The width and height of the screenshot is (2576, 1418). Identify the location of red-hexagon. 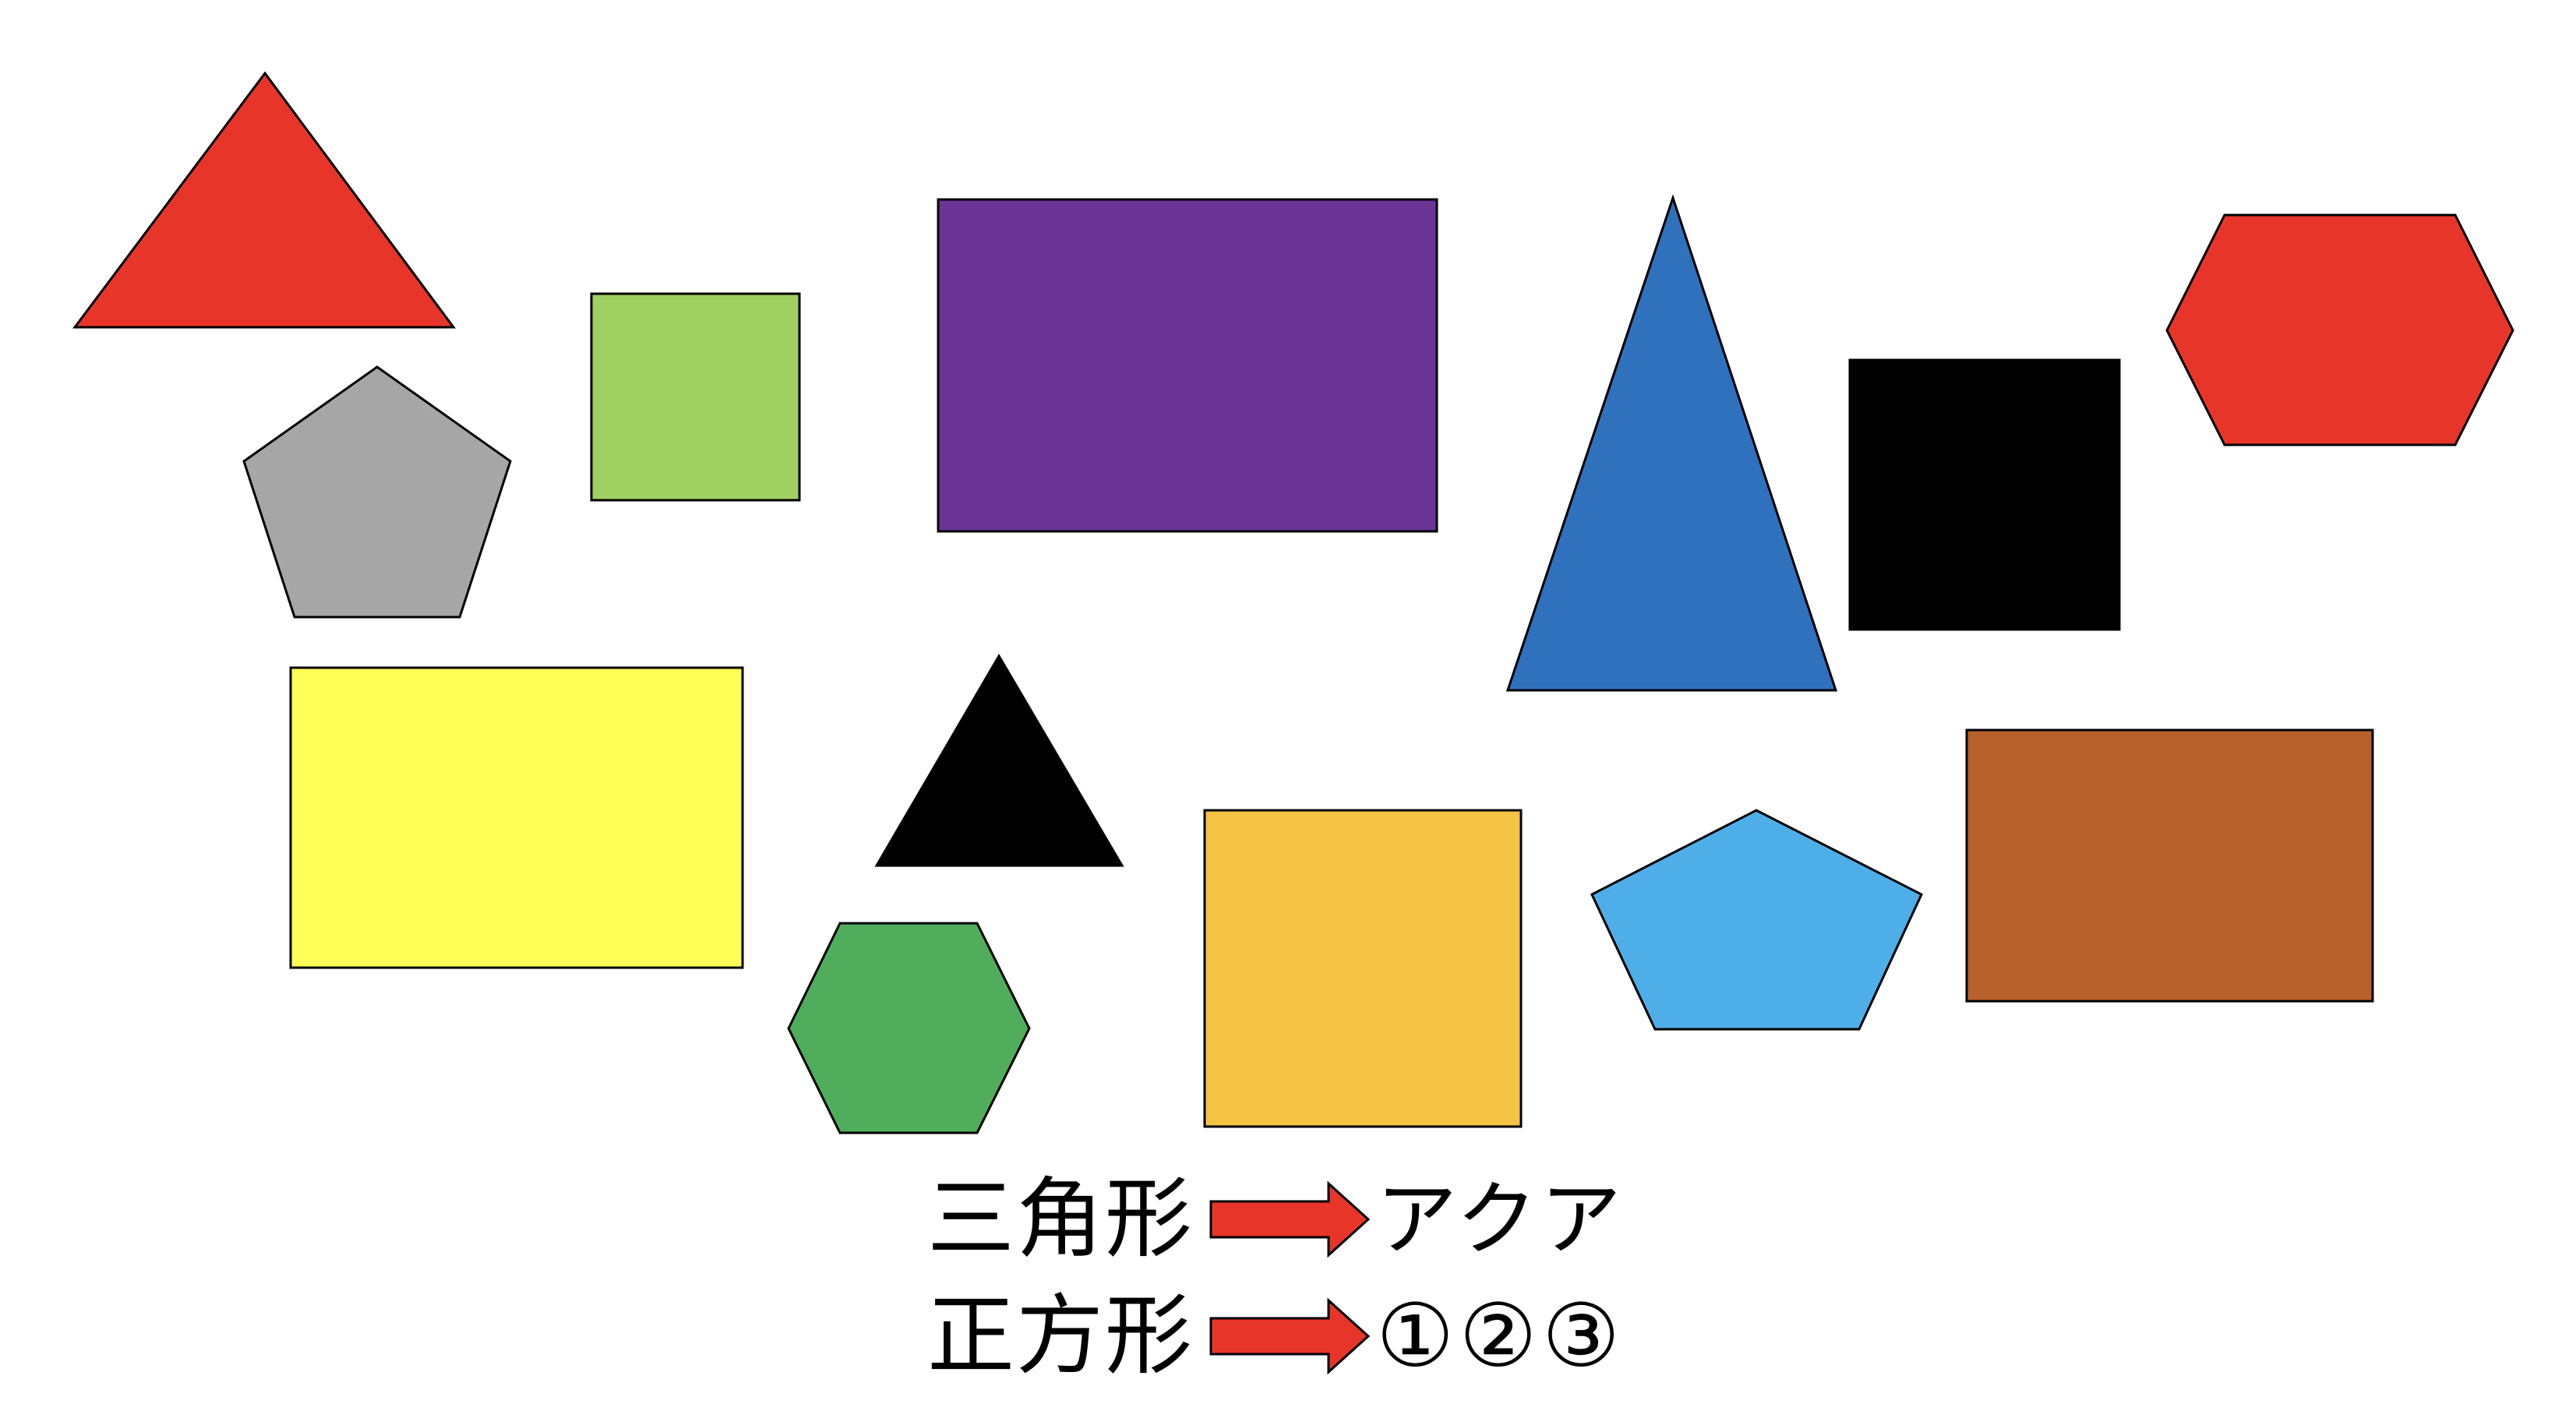
(2339, 329).